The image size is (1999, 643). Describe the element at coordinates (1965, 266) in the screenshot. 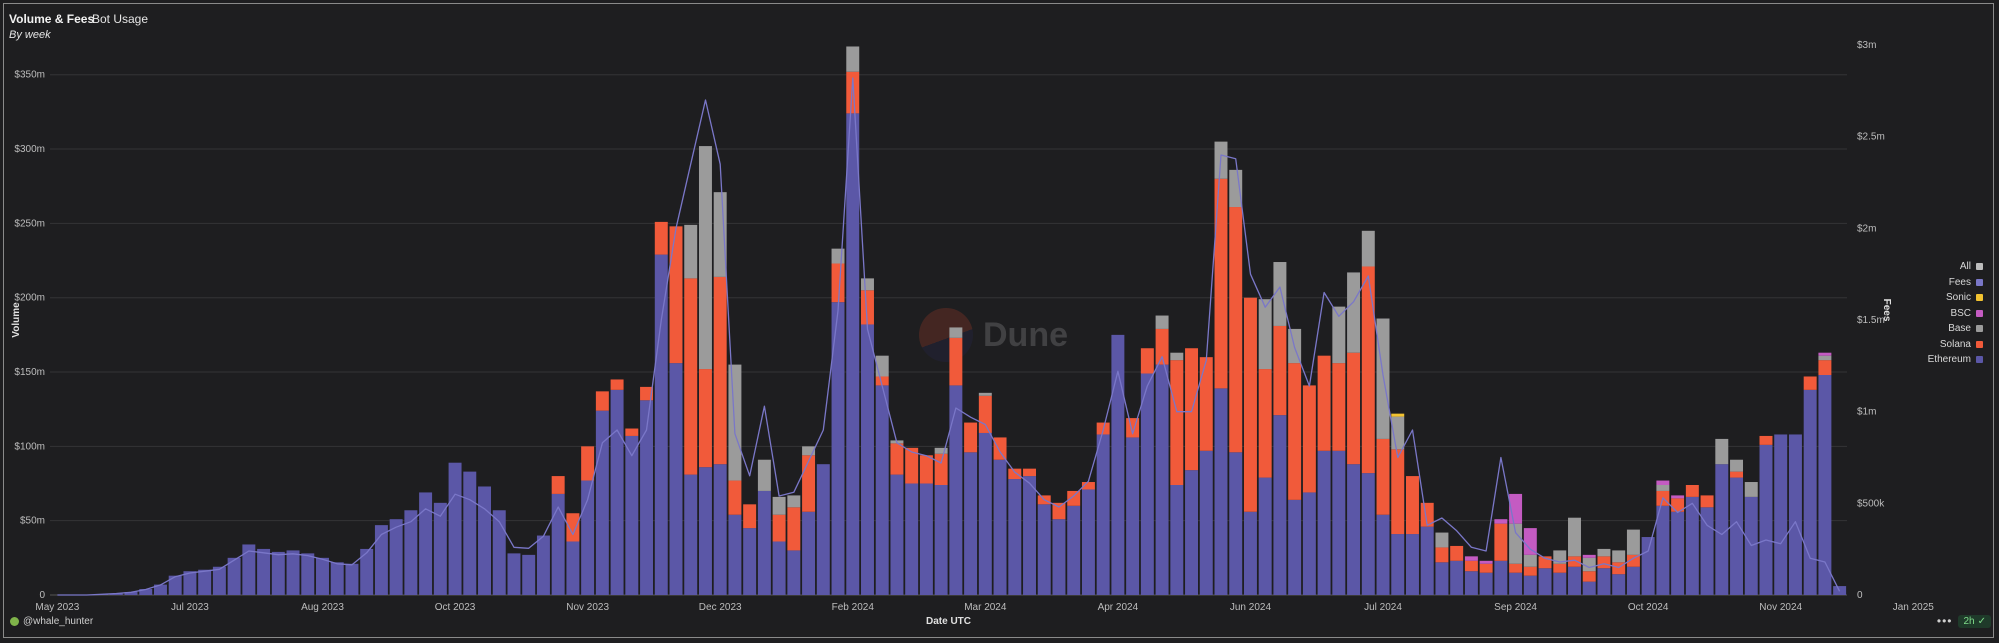

I see `legend-label-all: All` at that location.